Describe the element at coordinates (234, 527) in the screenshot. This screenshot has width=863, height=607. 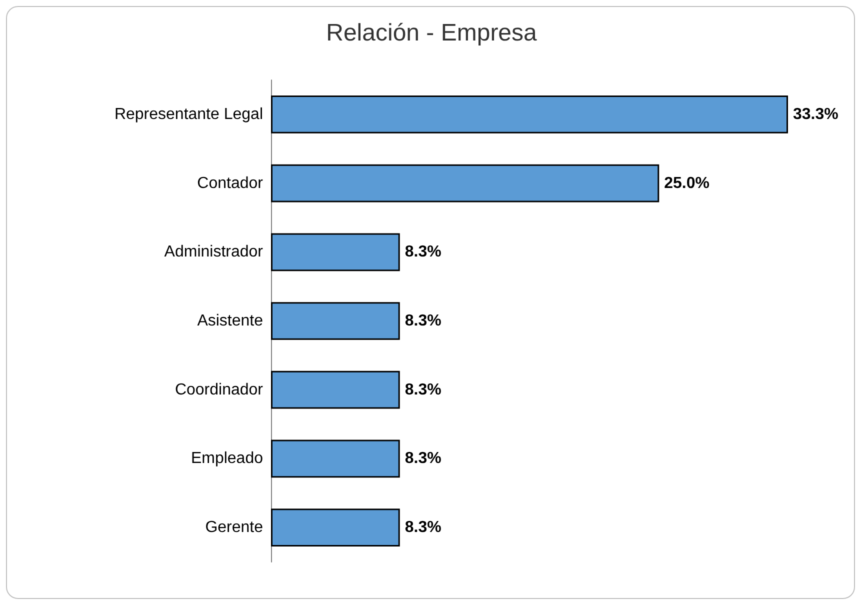
I see `y-tick-label: Gerente` at that location.